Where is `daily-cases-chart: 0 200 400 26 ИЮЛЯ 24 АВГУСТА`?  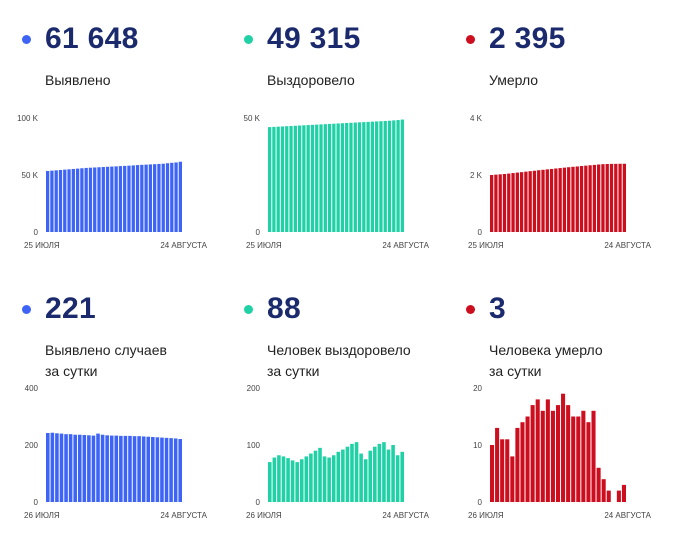
daily-cases-chart: 0 200 400 26 ИЮЛЯ 24 АВГУСТА is located at coordinates (116, 452).